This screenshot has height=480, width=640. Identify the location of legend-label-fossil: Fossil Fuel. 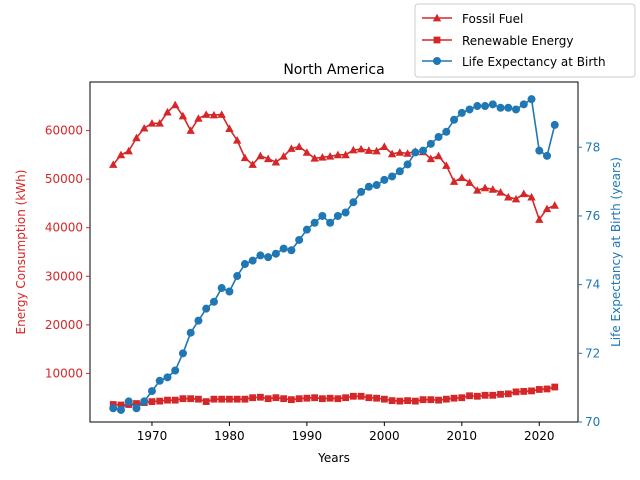
(492, 19).